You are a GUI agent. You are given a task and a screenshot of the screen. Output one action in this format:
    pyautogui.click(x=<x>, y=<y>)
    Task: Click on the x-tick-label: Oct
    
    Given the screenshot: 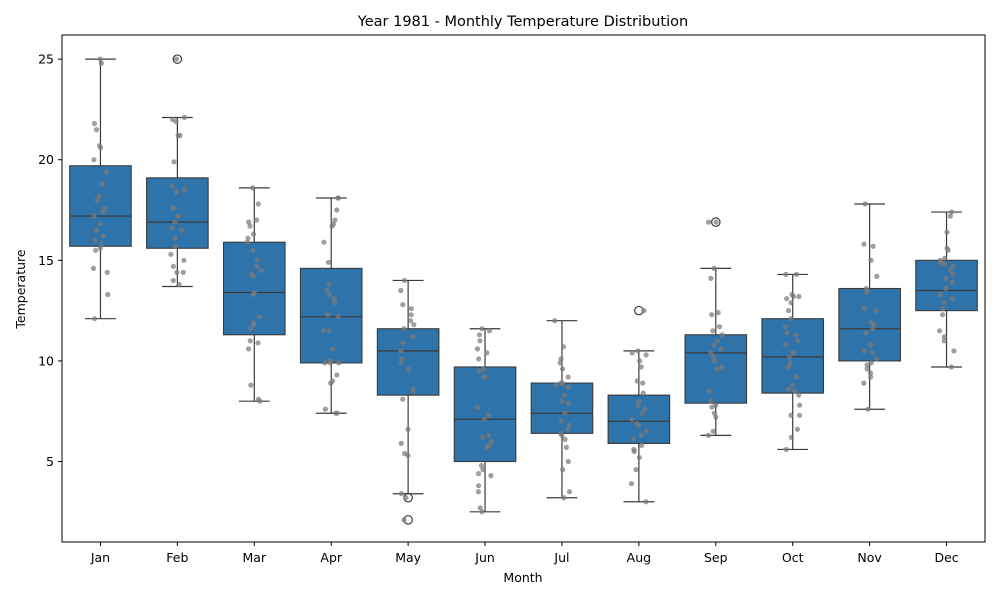 What is the action you would take?
    pyautogui.click(x=793, y=557)
    